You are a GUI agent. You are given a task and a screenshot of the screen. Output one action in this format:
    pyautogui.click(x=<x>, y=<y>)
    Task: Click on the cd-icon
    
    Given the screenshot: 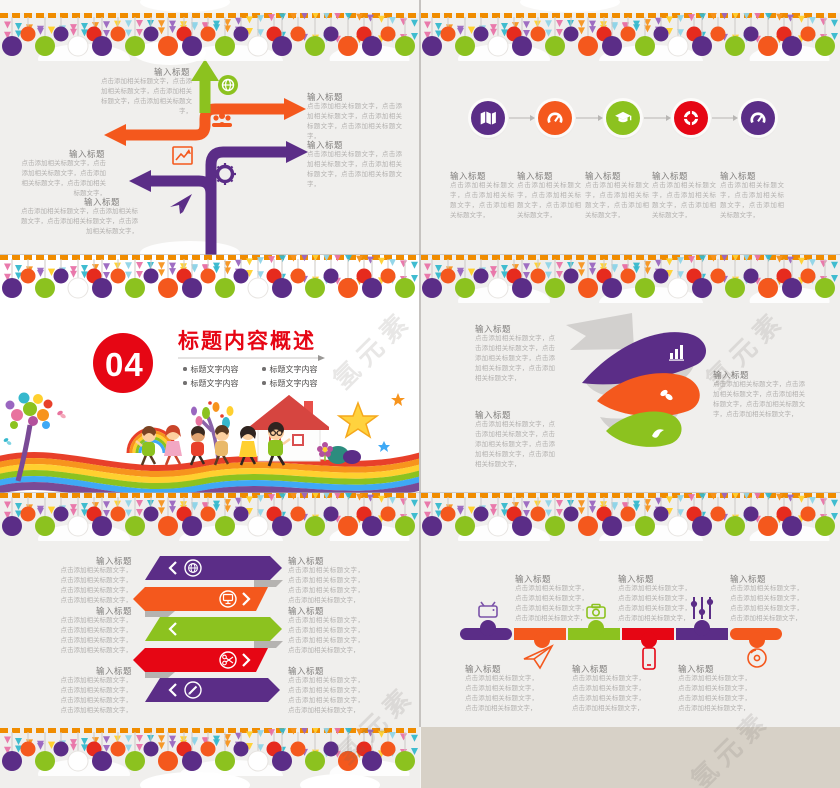 What is the action you would take?
    pyautogui.click(x=757, y=658)
    